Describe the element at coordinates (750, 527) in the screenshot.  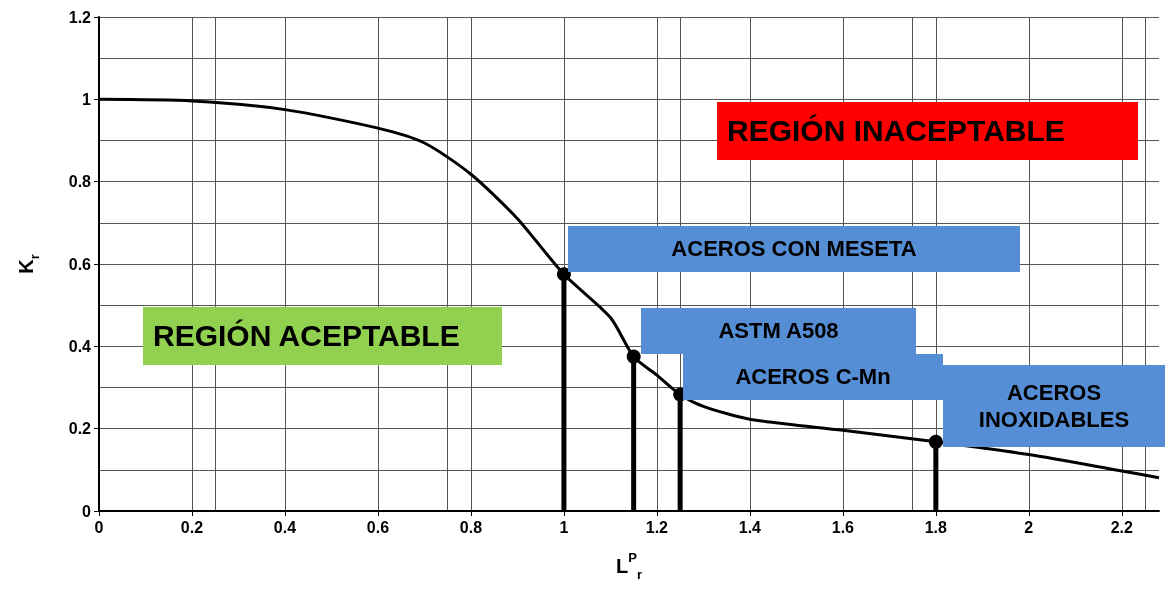
I see `x-tick-label: 1.4` at that location.